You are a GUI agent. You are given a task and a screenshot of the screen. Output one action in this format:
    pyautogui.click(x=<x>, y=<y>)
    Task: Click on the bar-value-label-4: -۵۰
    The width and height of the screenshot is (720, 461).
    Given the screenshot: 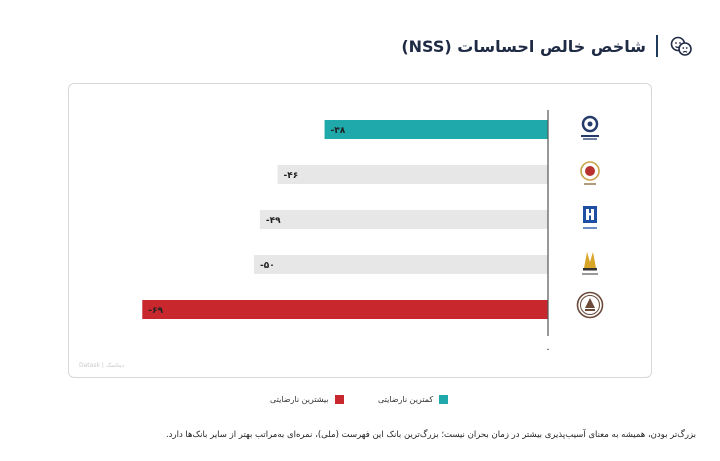 What is the action you would take?
    pyautogui.click(x=267, y=266)
    